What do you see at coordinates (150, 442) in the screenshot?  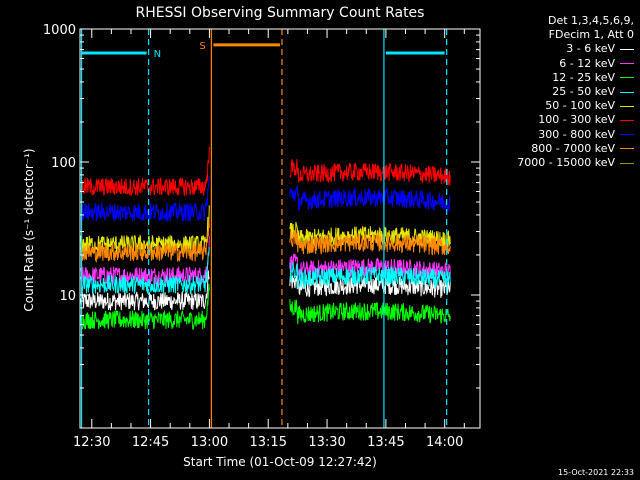 I see `x-tick-label: 12:45` at bounding box center [150, 442].